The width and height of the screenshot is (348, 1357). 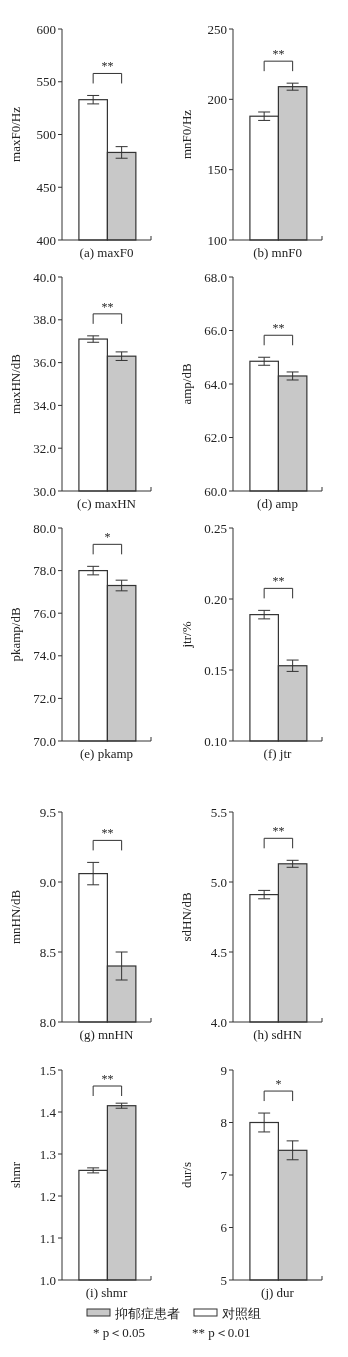 What do you see at coordinates (44, 698) in the screenshot?
I see `y-tick-label: 72.0` at bounding box center [44, 698].